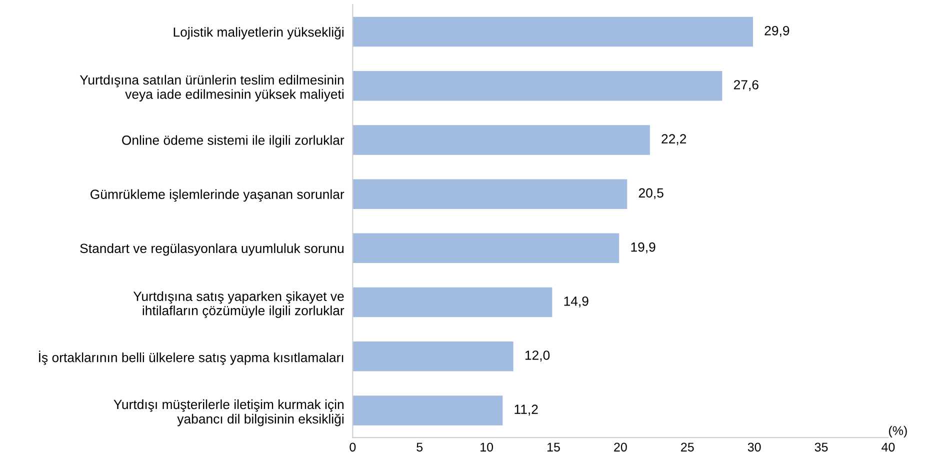 This screenshot has height=473, width=933. I want to click on x-tick-label: 35, so click(821, 447).